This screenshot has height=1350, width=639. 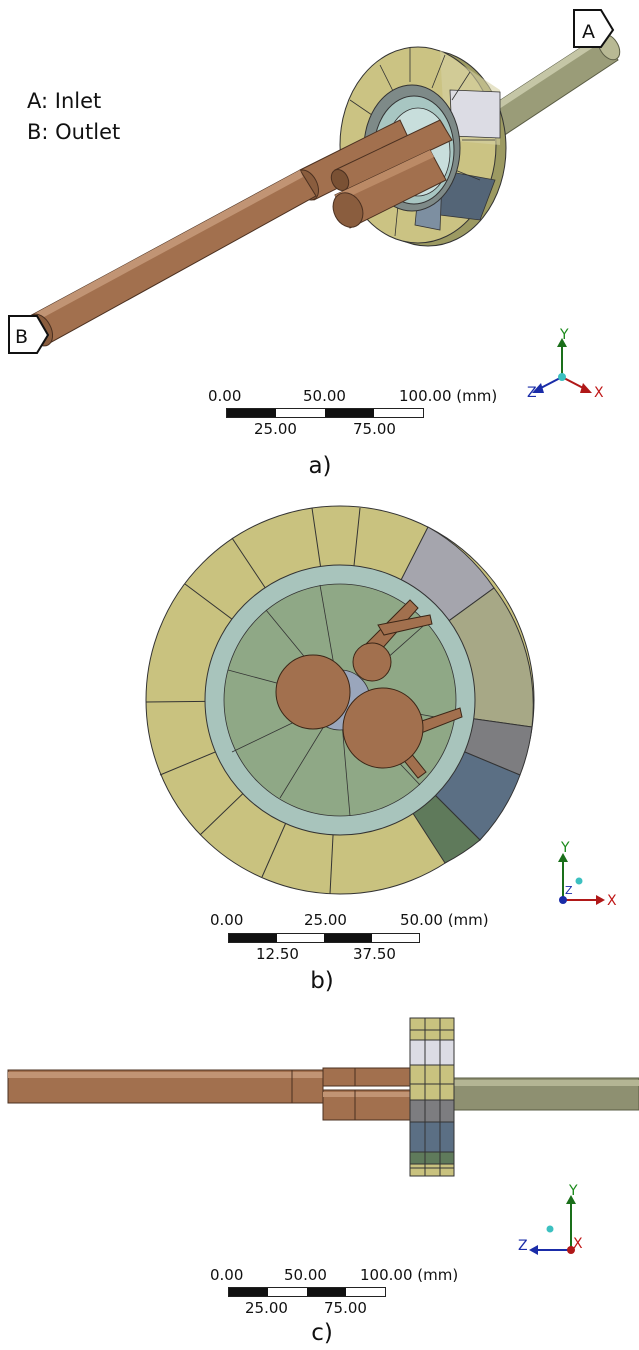 I want to click on caption-b: b), so click(x=322, y=981).